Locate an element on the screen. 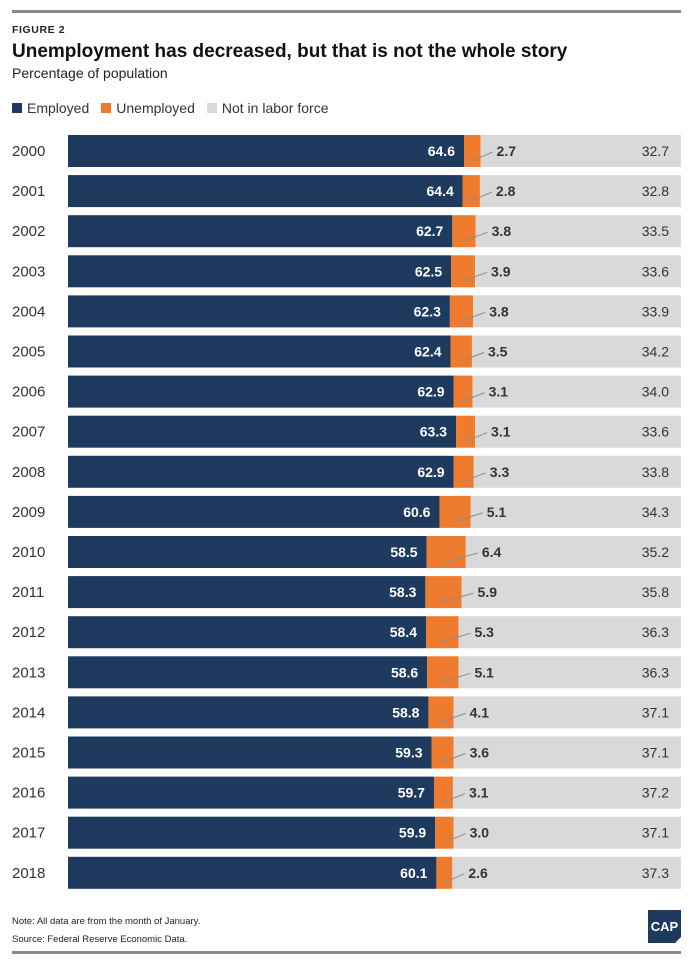 The image size is (693, 966). data-label-unemployed: 6.4 is located at coordinates (492, 552).